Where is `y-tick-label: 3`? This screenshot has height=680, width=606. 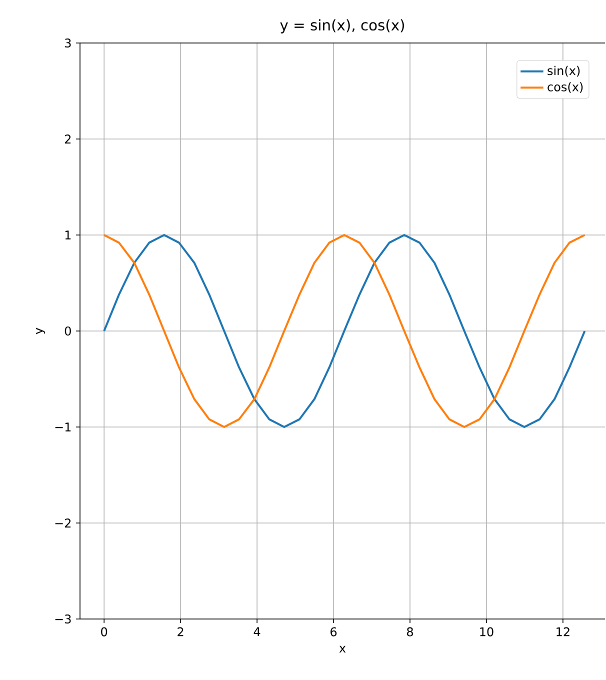
y-tick-label: 3 is located at coordinates (68, 43).